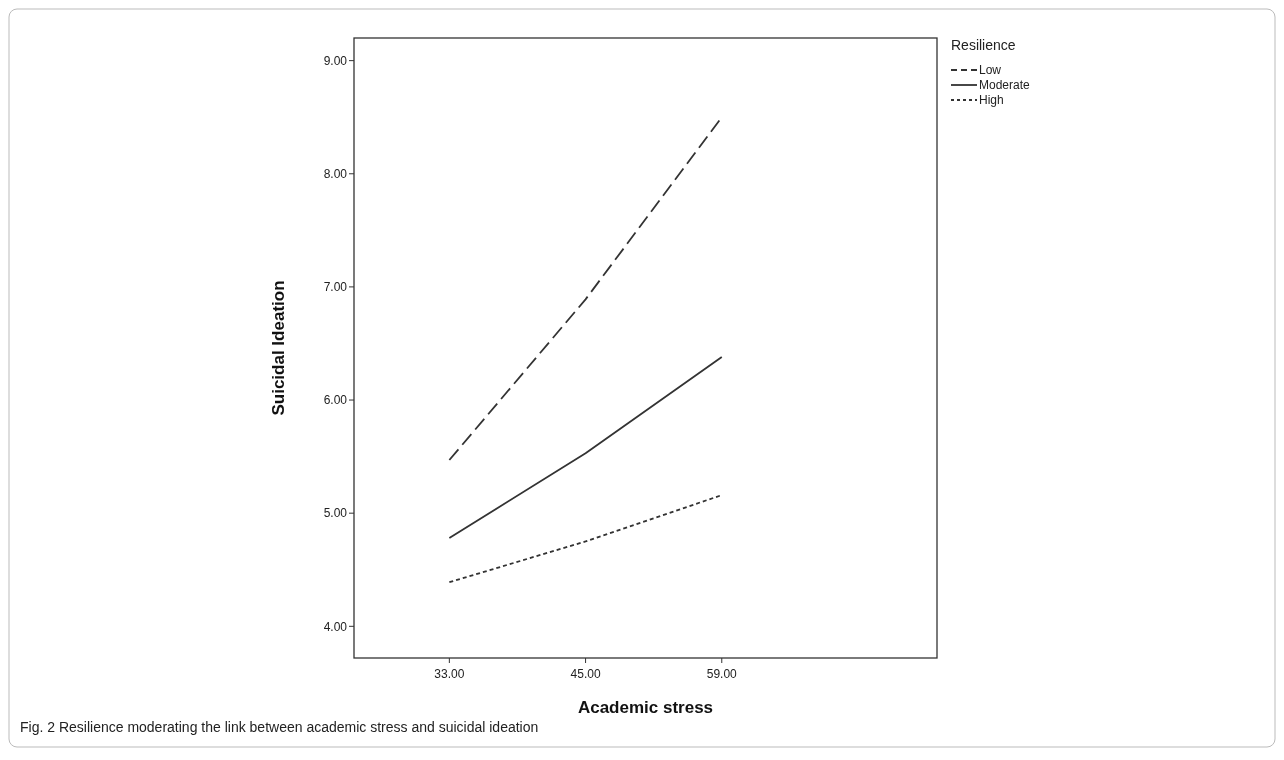  I want to click on x-tick-label: 59.00, so click(722, 674).